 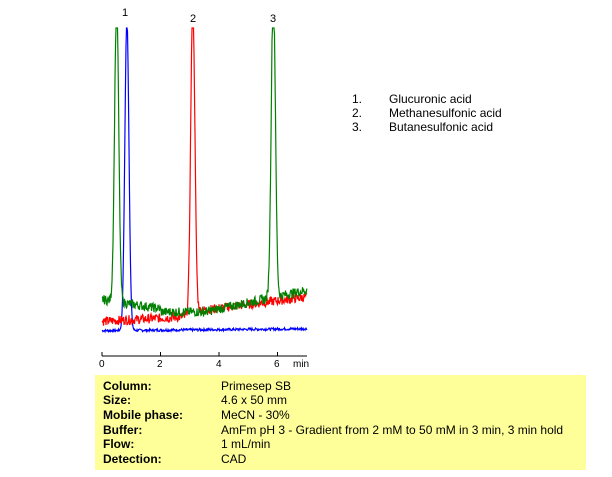 I want to click on condition-key: Mobile phase:, so click(x=143, y=415).